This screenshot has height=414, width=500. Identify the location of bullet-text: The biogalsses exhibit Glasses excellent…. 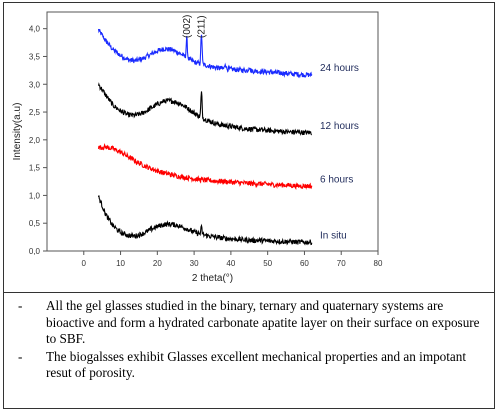
(256, 364).